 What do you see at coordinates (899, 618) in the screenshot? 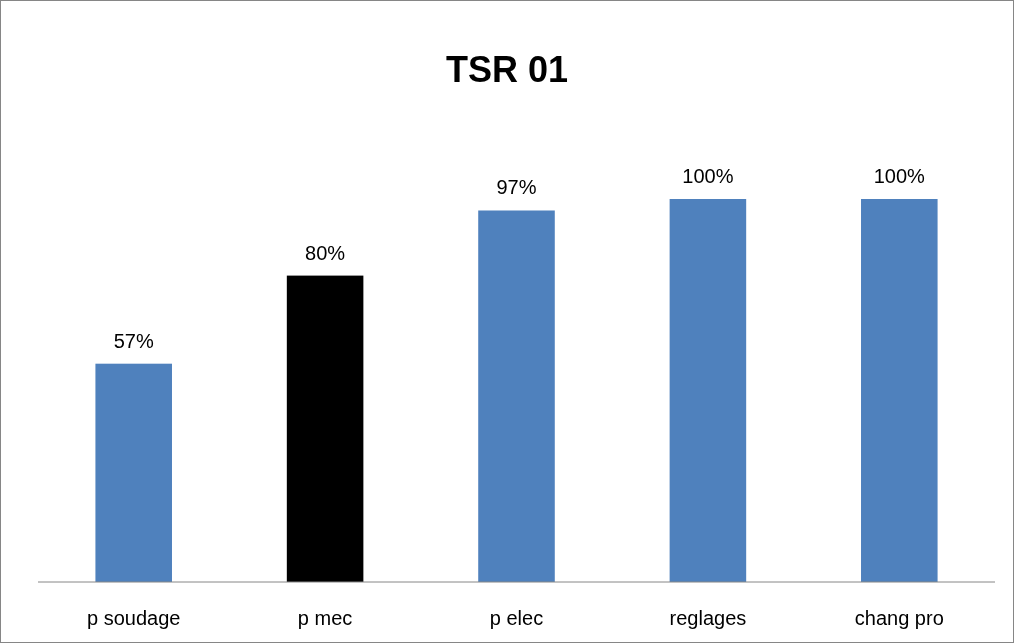
I see `x-tick-label: chang pro` at bounding box center [899, 618].